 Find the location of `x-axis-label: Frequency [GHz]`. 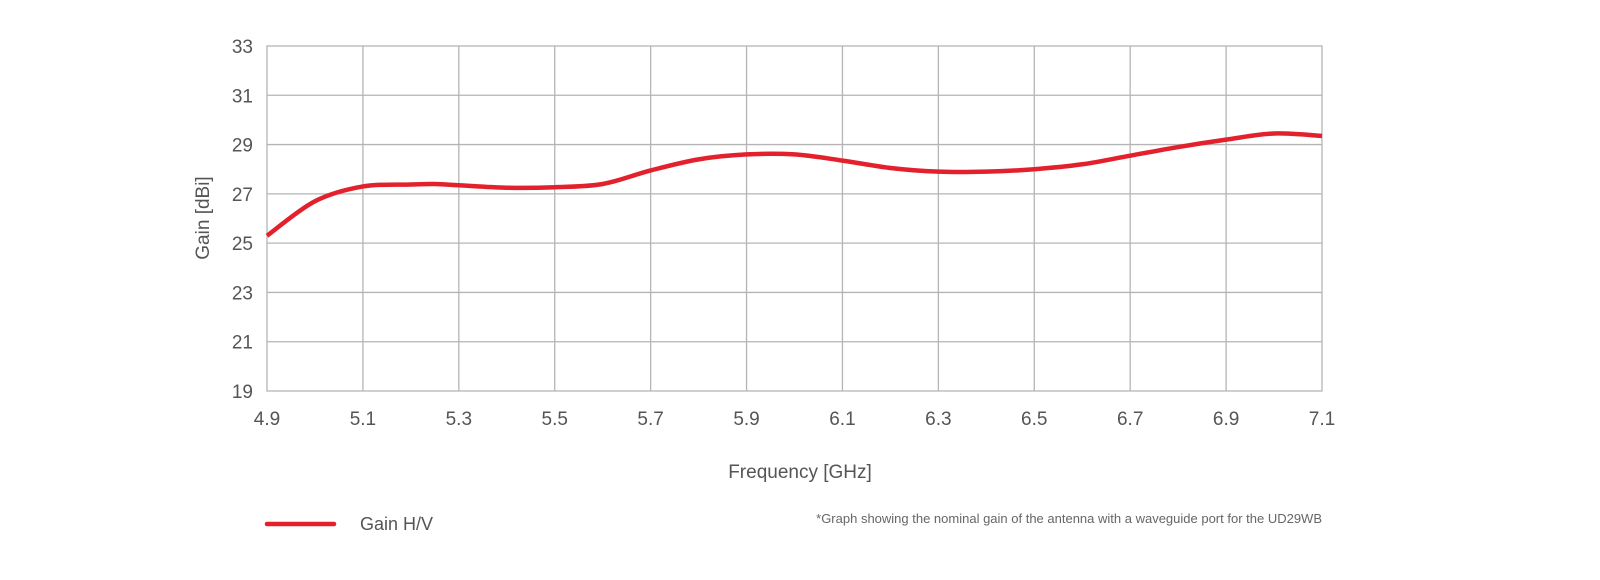

x-axis-label: Frequency [GHz] is located at coordinates (800, 472).